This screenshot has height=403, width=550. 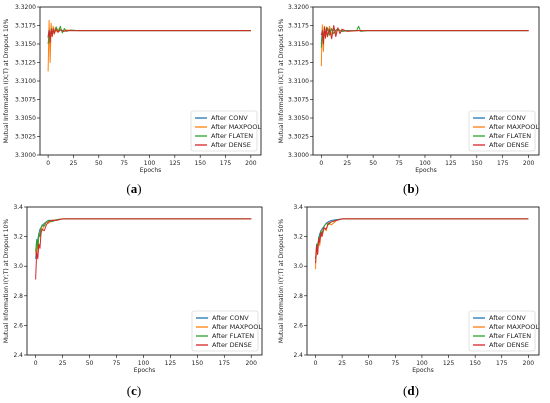 I want to click on panel-caption-letter: c, so click(x=134, y=390).